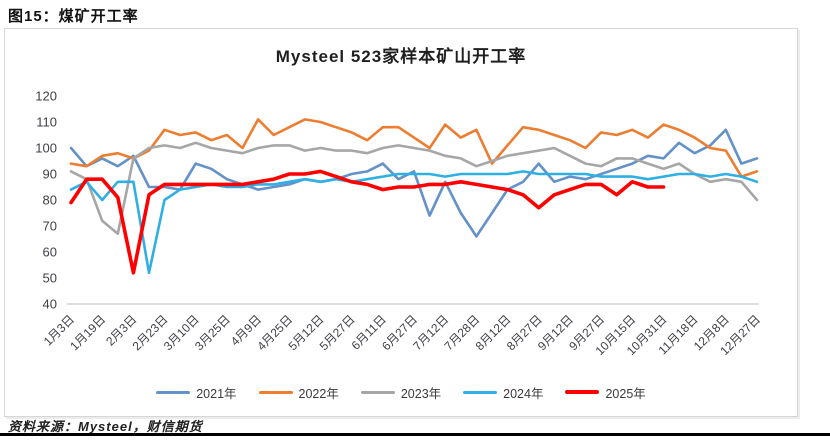  I want to click on legend-item-2025年: 2025年, so click(605, 392).